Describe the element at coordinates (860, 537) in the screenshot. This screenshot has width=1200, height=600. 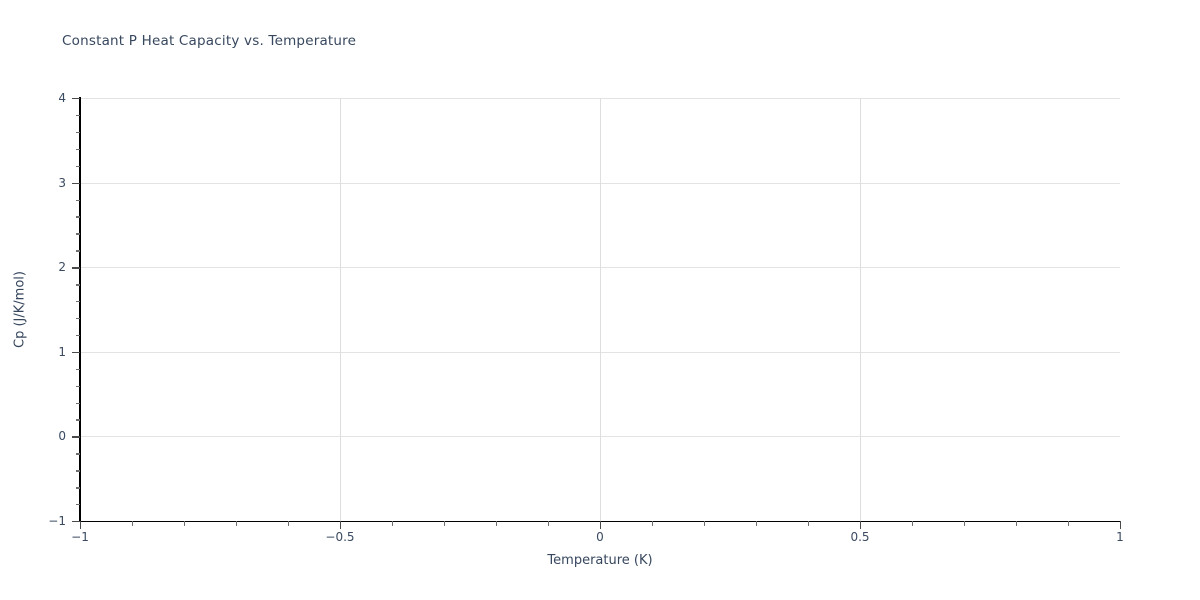
I see `x-axis-tick-label: 0.5` at that location.